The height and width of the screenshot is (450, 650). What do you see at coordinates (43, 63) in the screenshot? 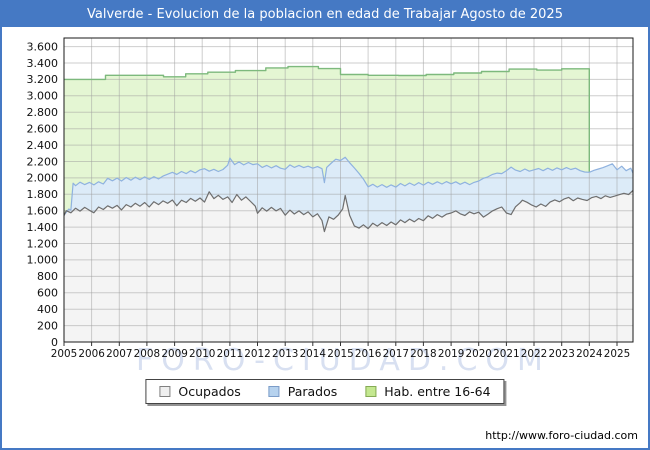
I see `svg-text: 3.400` at bounding box center [43, 63].